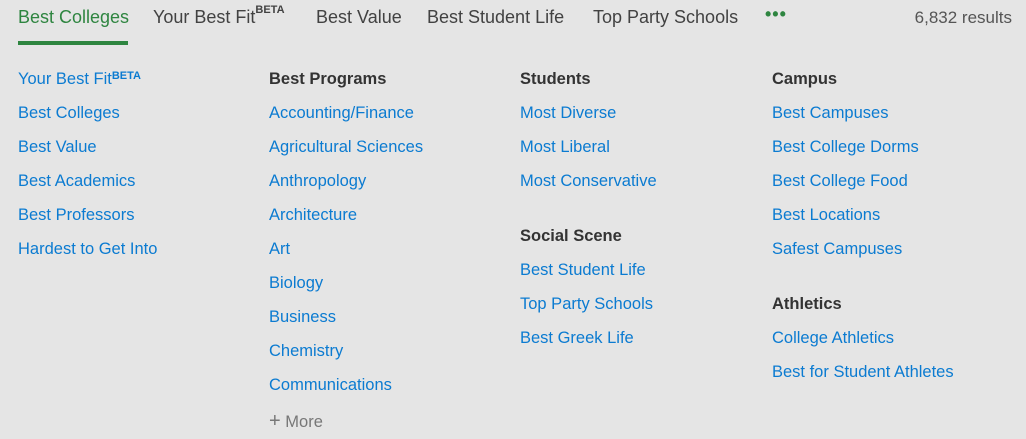 The width and height of the screenshot is (1026, 439). Describe the element at coordinates (845, 147) in the screenshot. I see `link-campus: Best College Dorms` at that location.